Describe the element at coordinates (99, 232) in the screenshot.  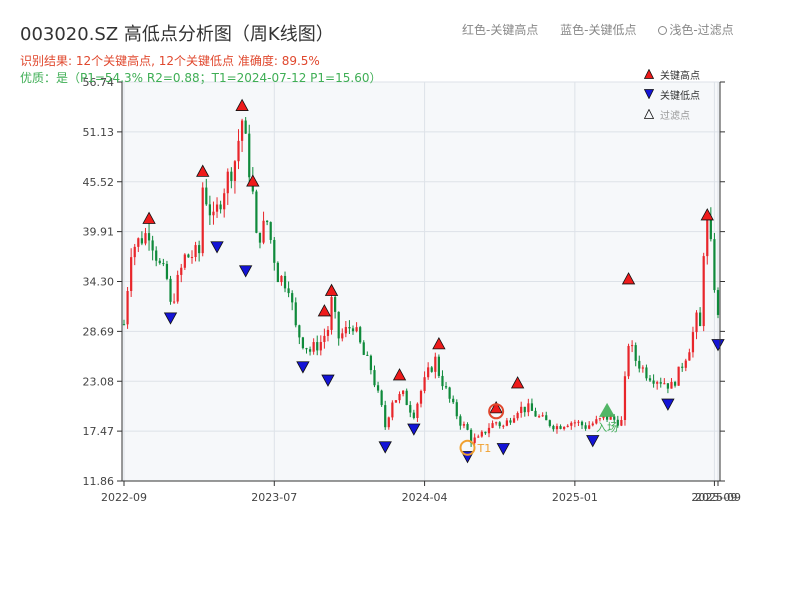
I see `y-tick-label: 39.91` at that location.